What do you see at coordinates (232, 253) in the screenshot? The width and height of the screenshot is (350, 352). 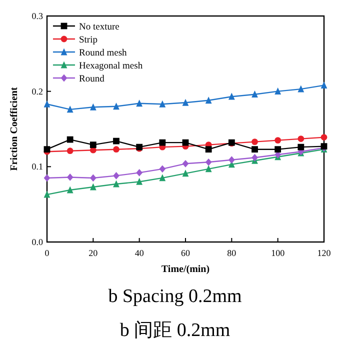 I see `x-tick-label: 80` at bounding box center [232, 253].